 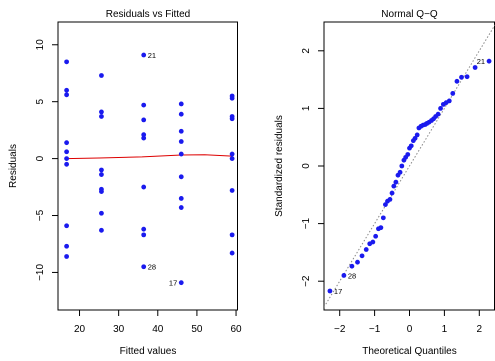 What do you see at coordinates (13, 166) in the screenshot?
I see `y-axis-label: Residuals` at bounding box center [13, 166].